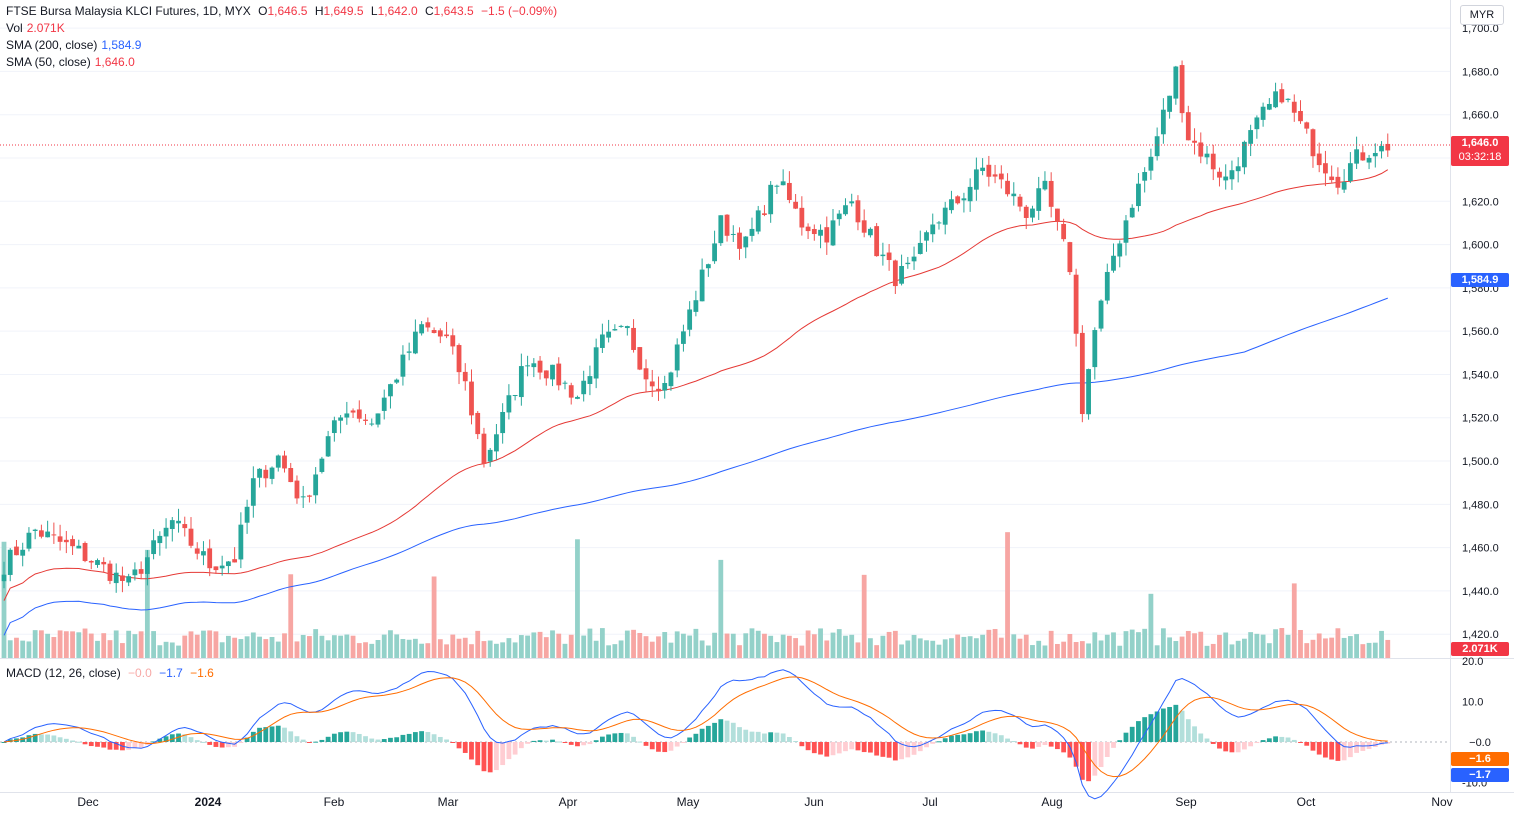  I want to click on time-tick-label: Sep, so click(1186, 802).